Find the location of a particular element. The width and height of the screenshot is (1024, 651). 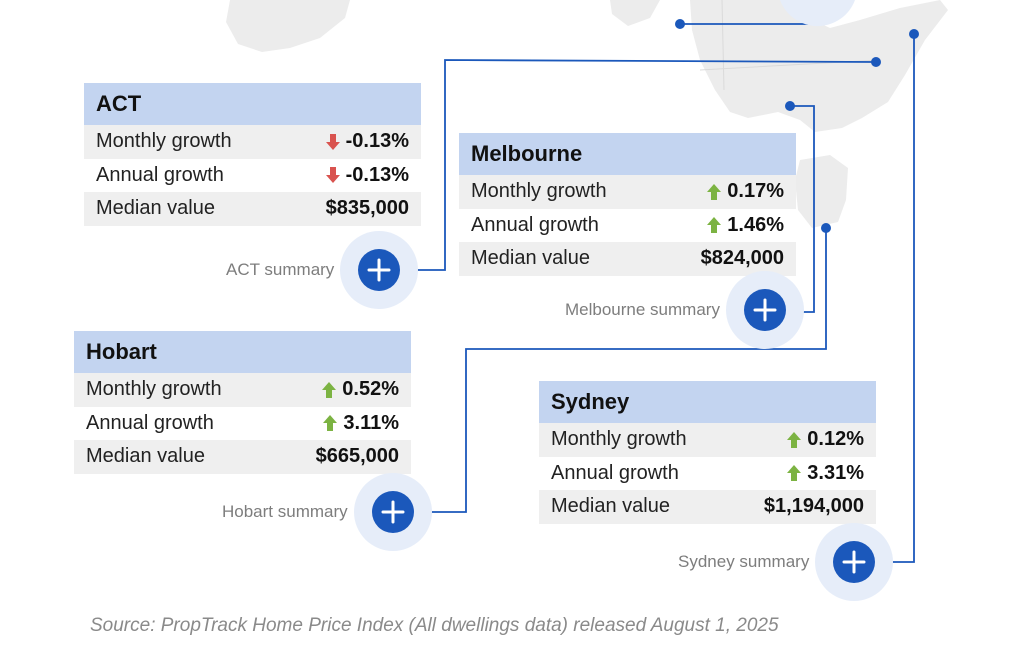

summary-label: Sydney summary is located at coordinates (744, 561).